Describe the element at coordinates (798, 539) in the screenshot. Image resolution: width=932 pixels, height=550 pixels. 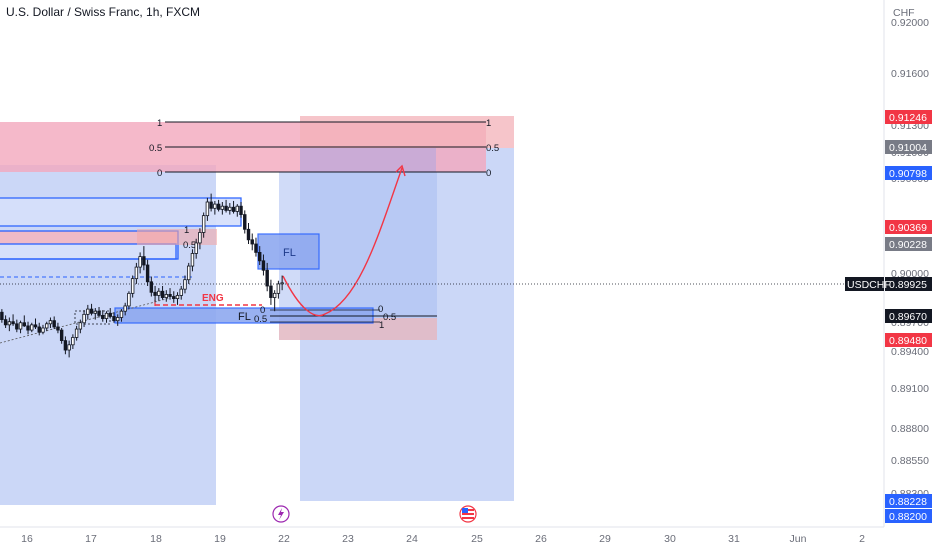
I see `x-tick-label: Jun` at that location.